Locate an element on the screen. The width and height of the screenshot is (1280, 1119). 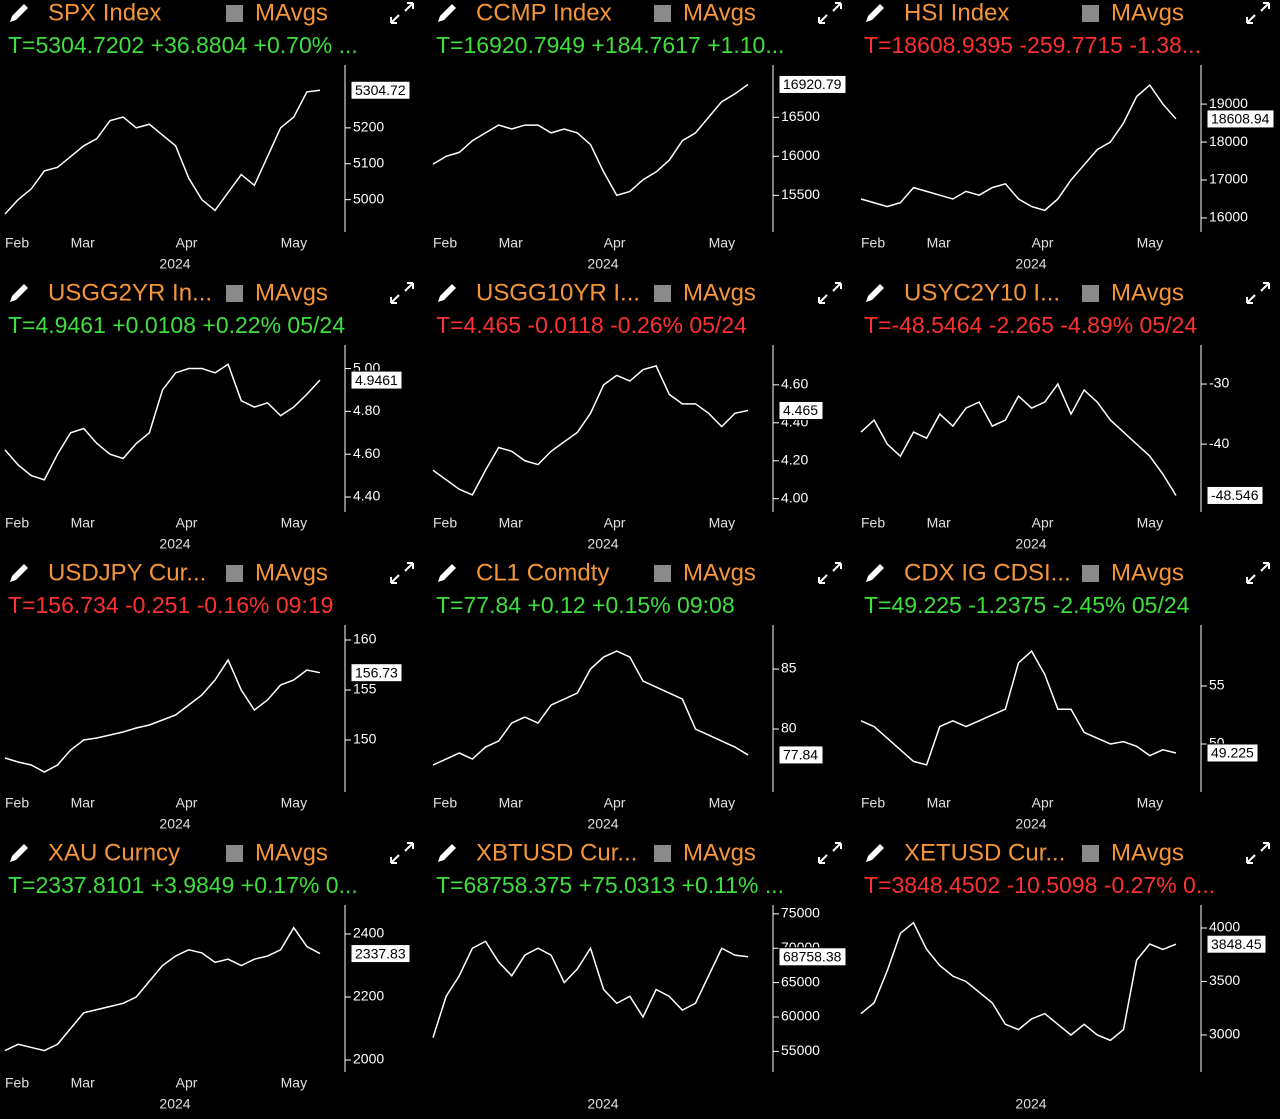
y-tick-label: 65000 is located at coordinates (800, 981).